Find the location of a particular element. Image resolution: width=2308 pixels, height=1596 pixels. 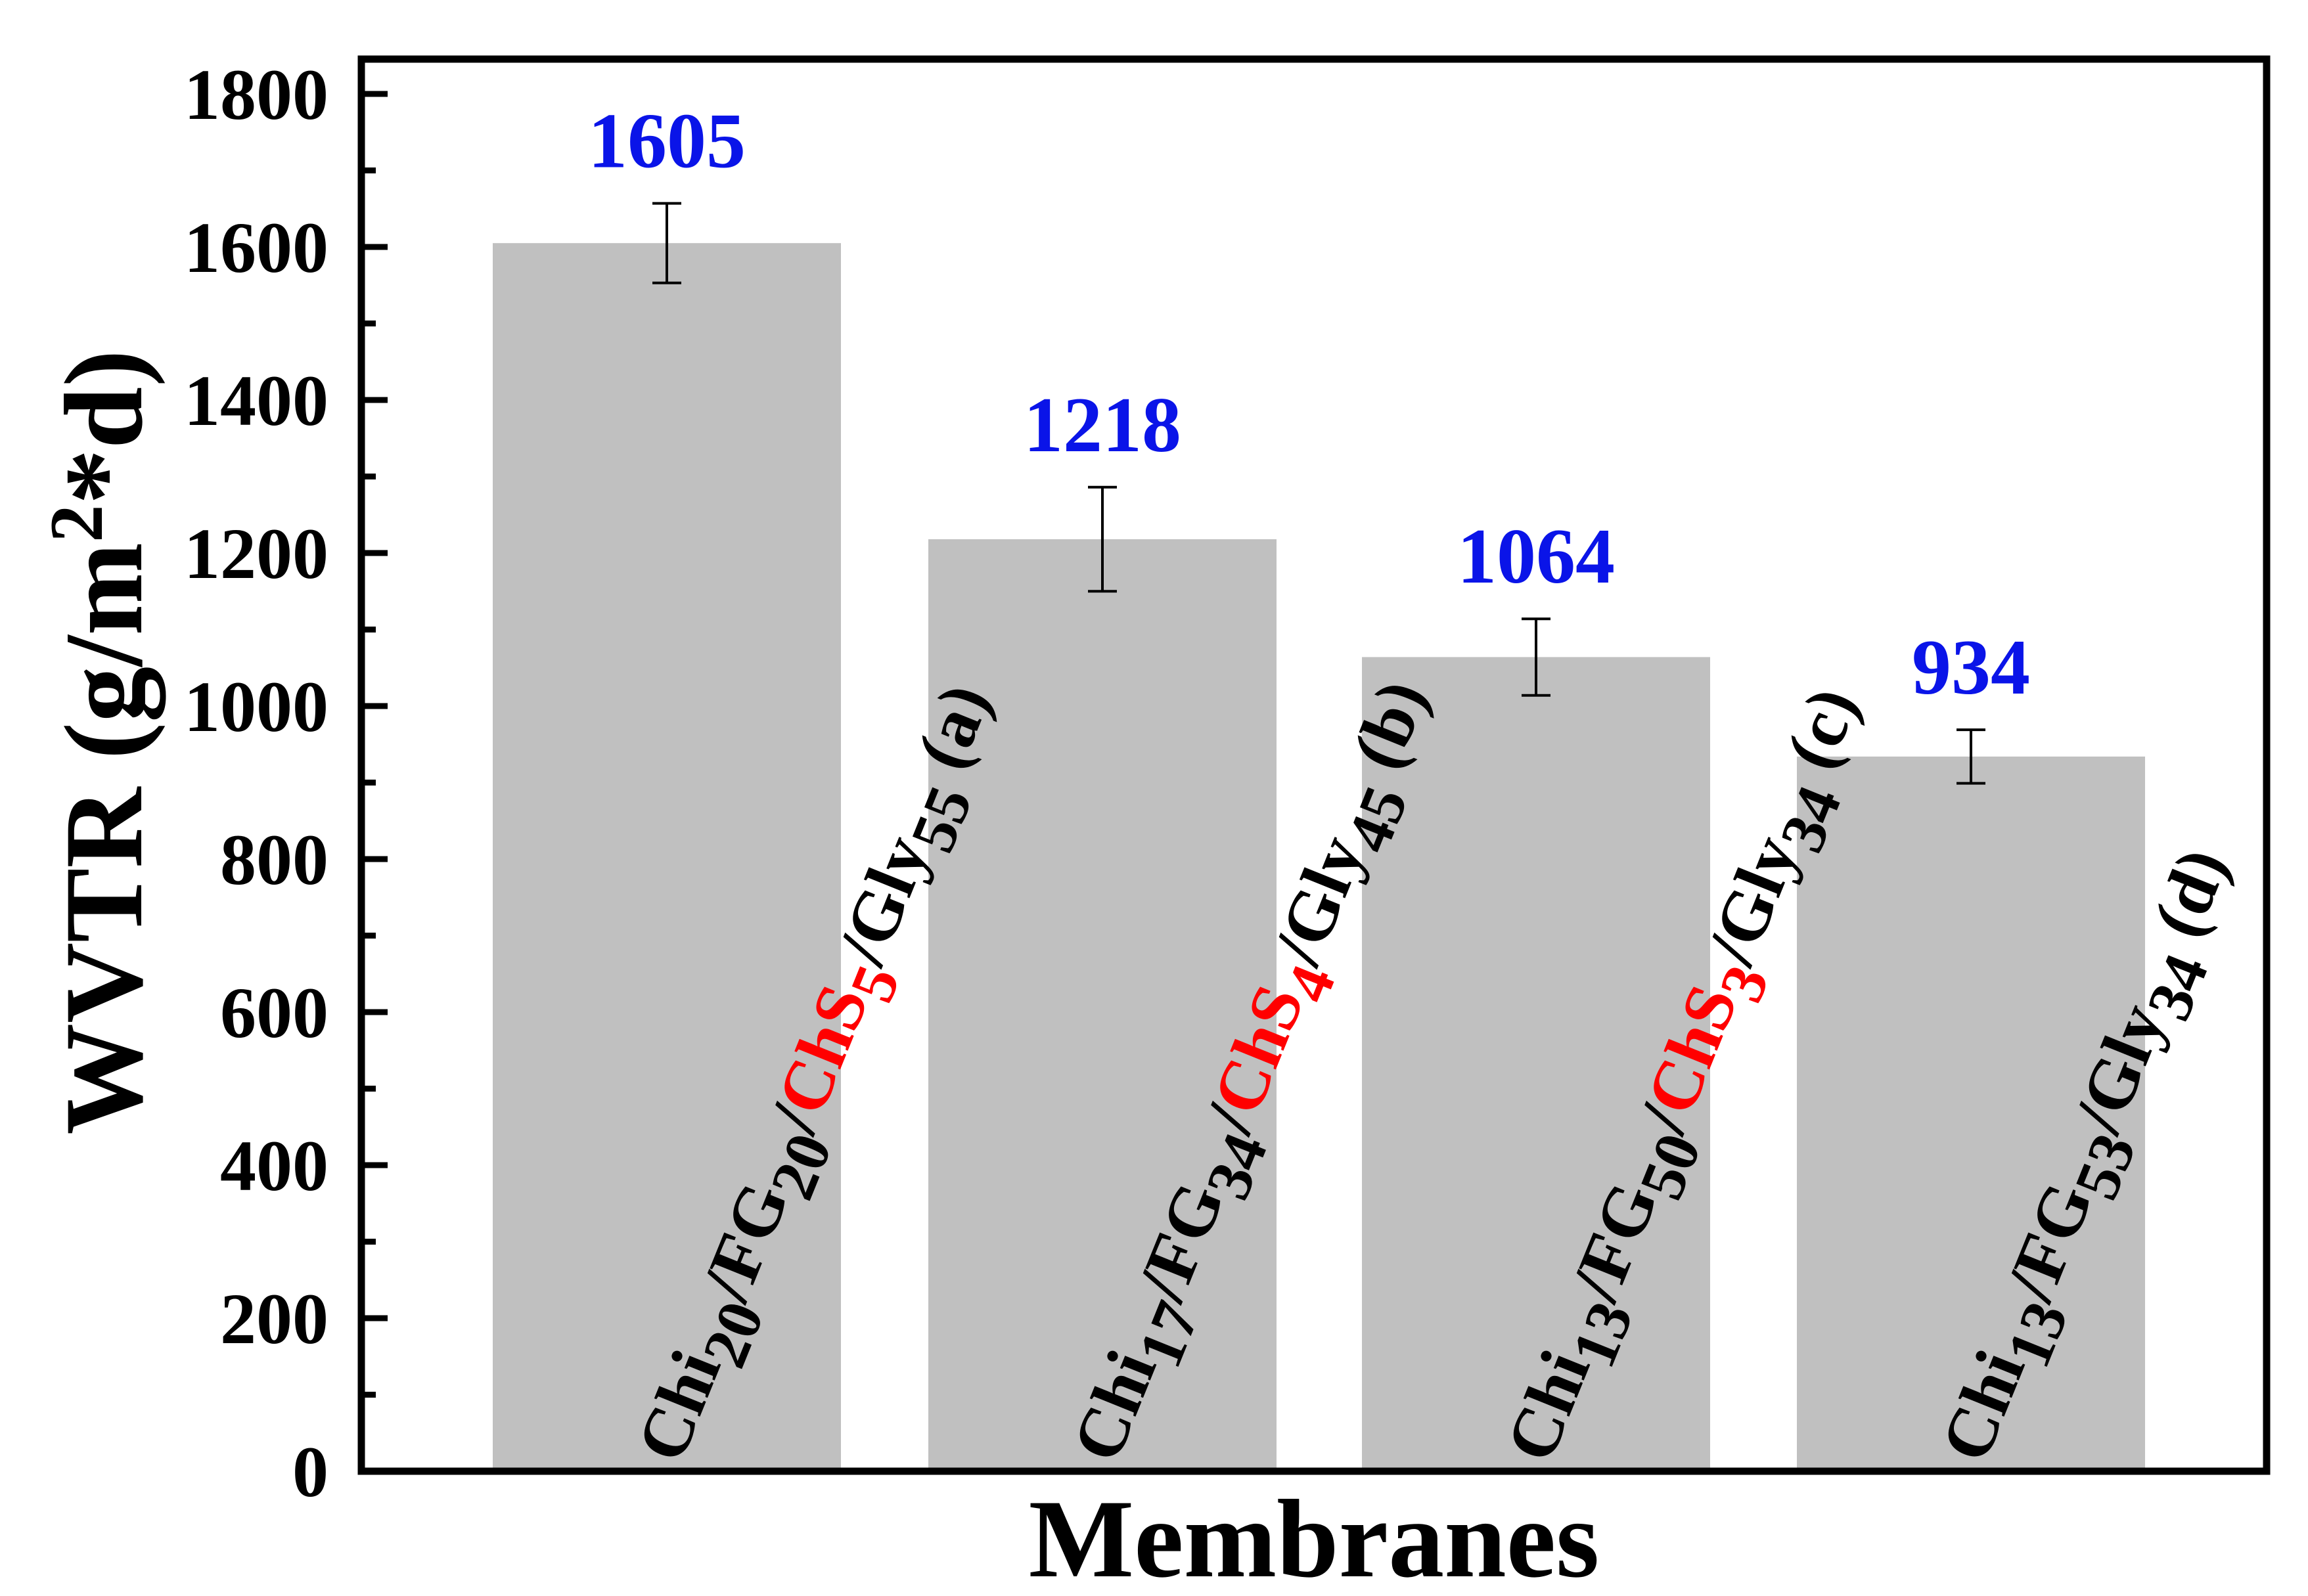

y-tick-label: 1400 is located at coordinates (256, 401).